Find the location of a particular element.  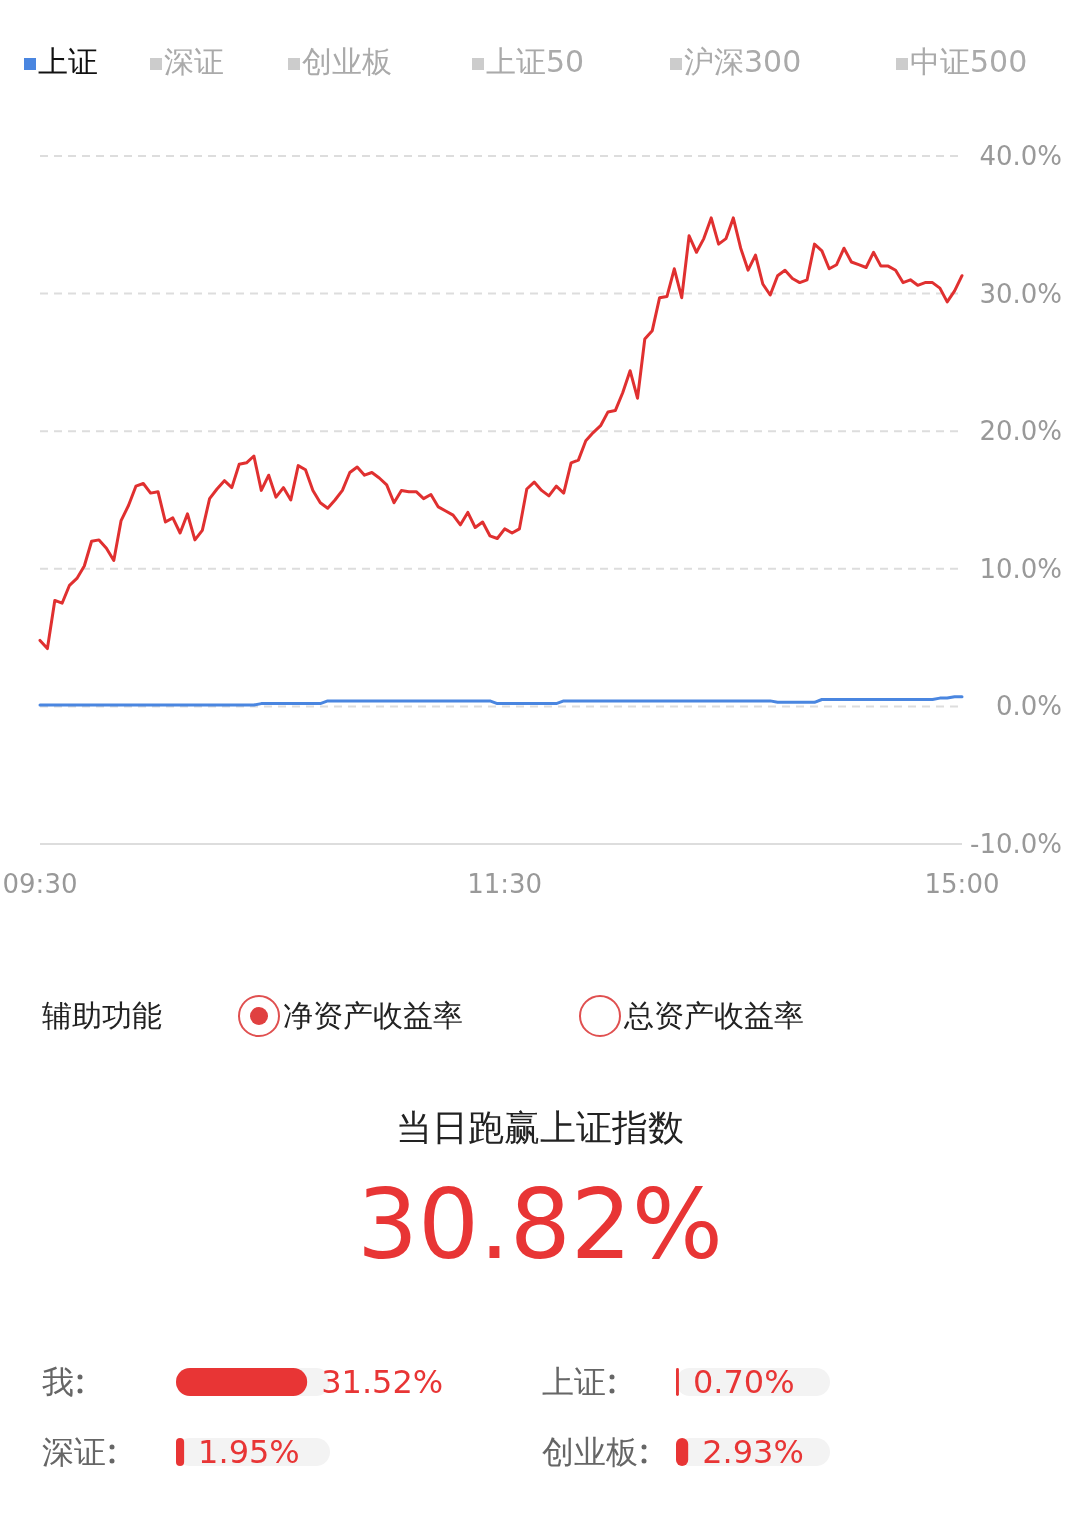

text: 30.82% is located at coordinates (540, 1225).